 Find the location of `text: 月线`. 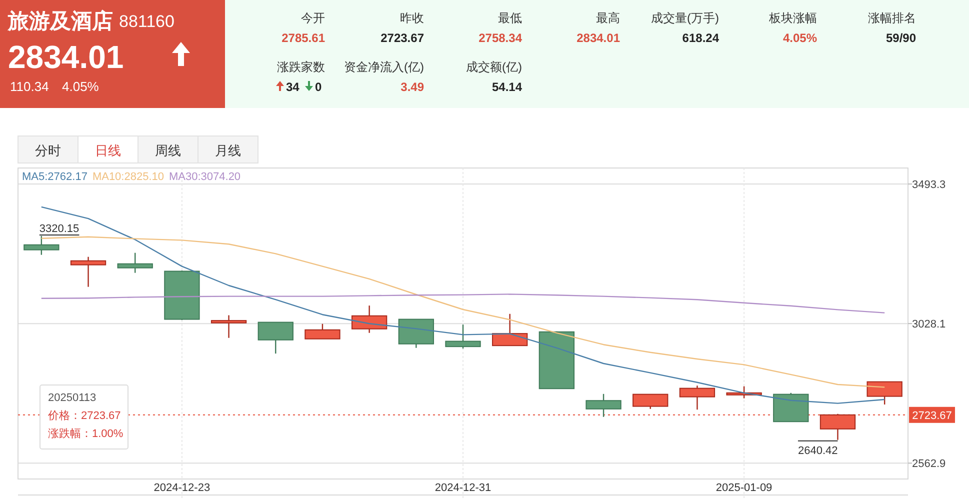

text: 月线 is located at coordinates (228, 150).